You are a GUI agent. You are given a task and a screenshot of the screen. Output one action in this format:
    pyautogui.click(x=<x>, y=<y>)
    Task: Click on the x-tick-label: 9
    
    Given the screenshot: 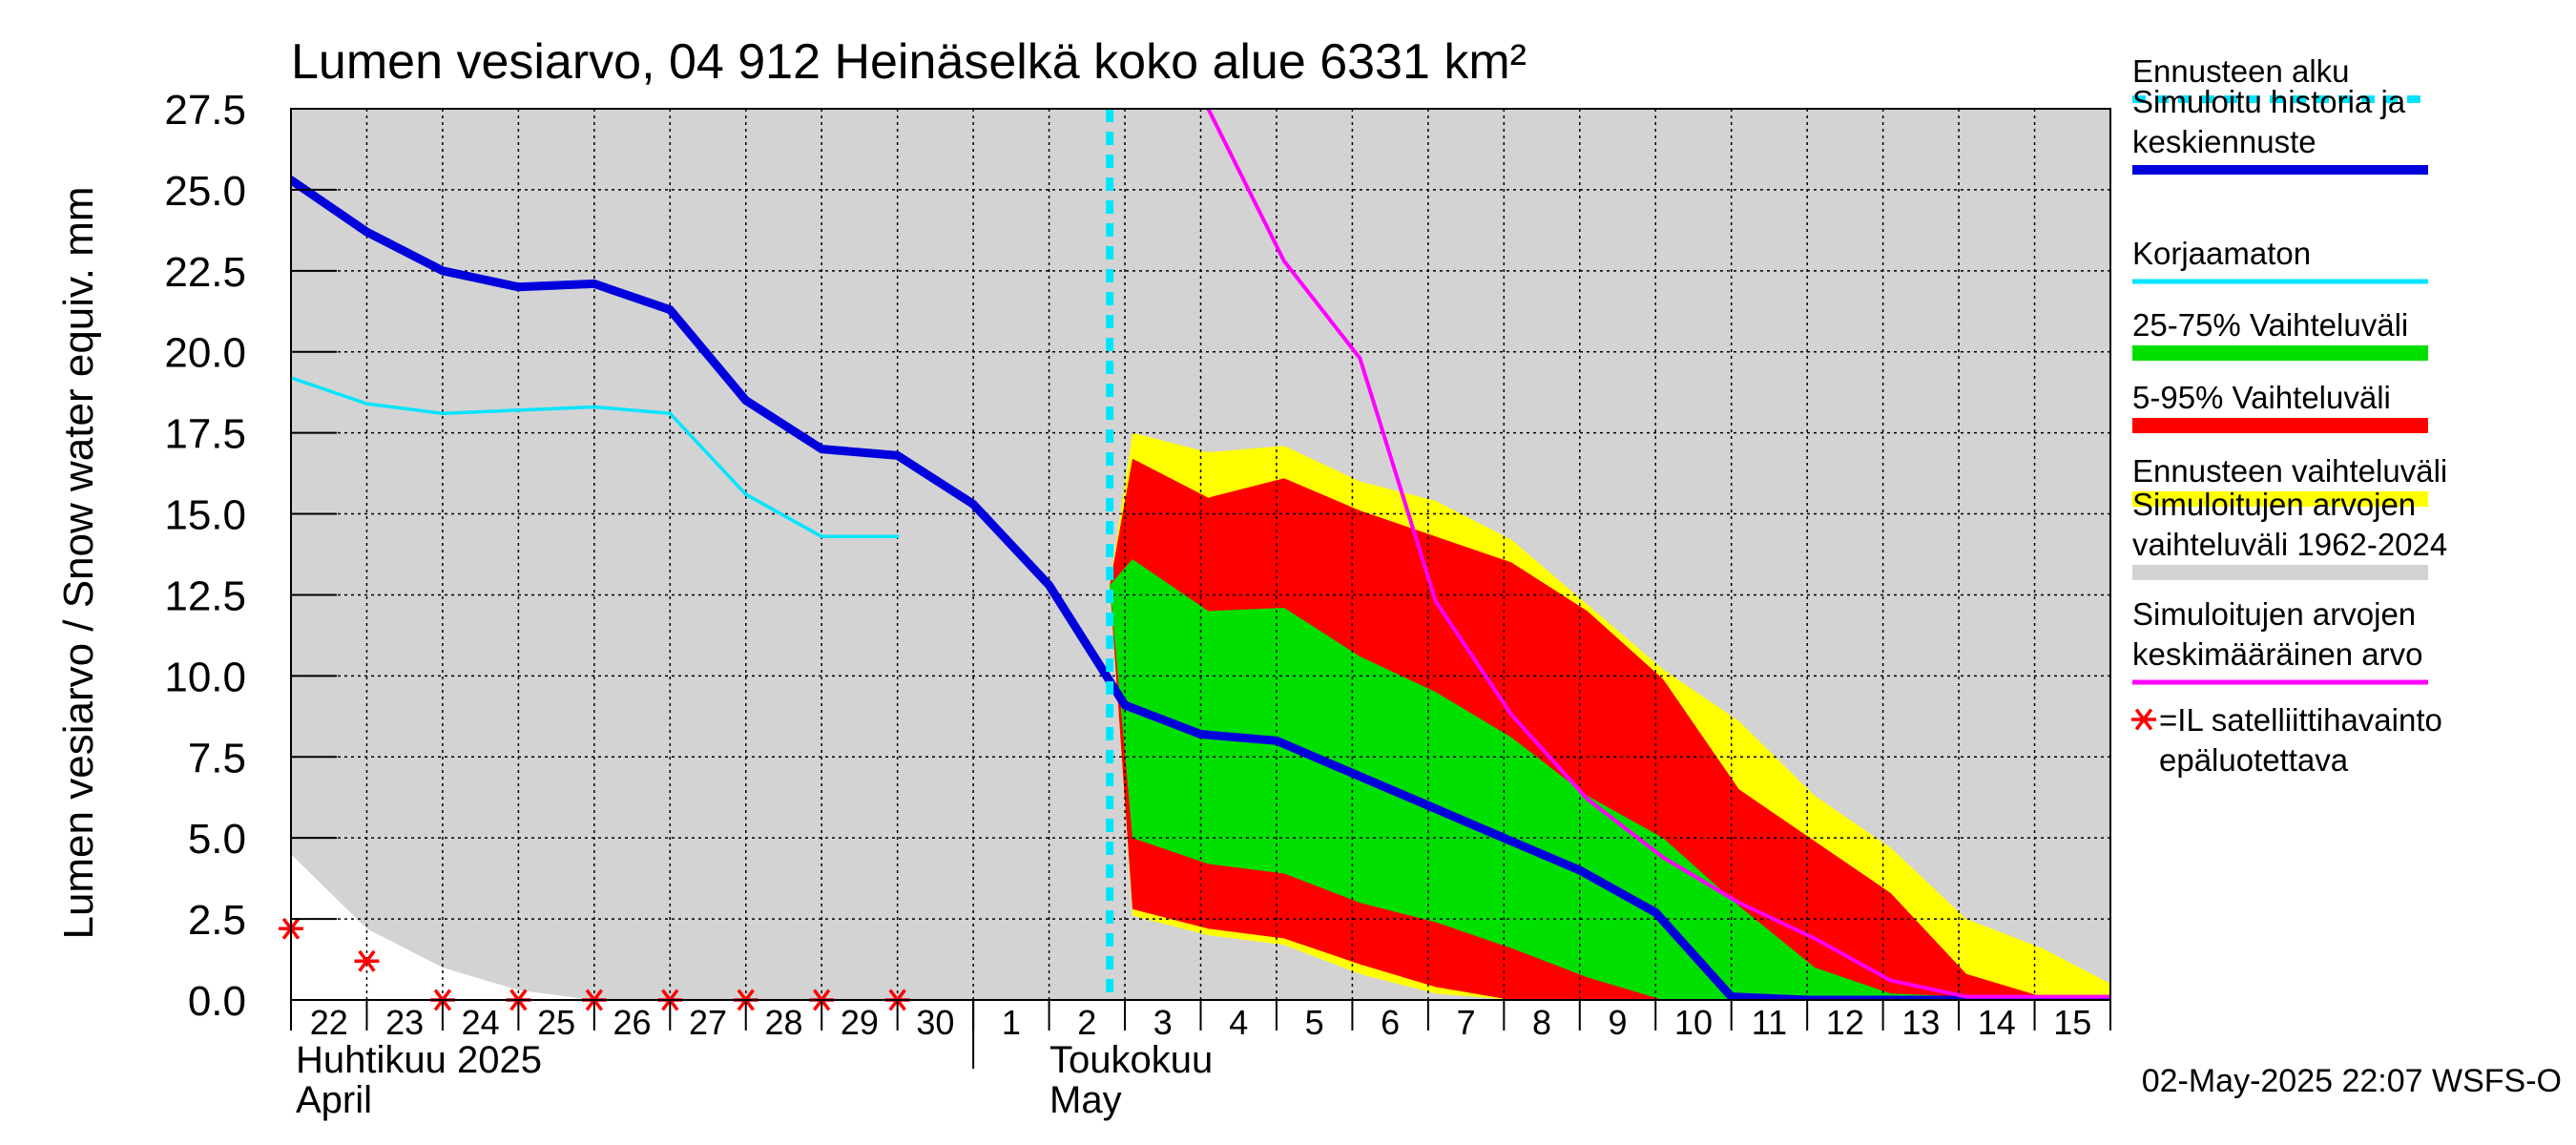 What is the action you would take?
    pyautogui.click(x=1618, y=1022)
    